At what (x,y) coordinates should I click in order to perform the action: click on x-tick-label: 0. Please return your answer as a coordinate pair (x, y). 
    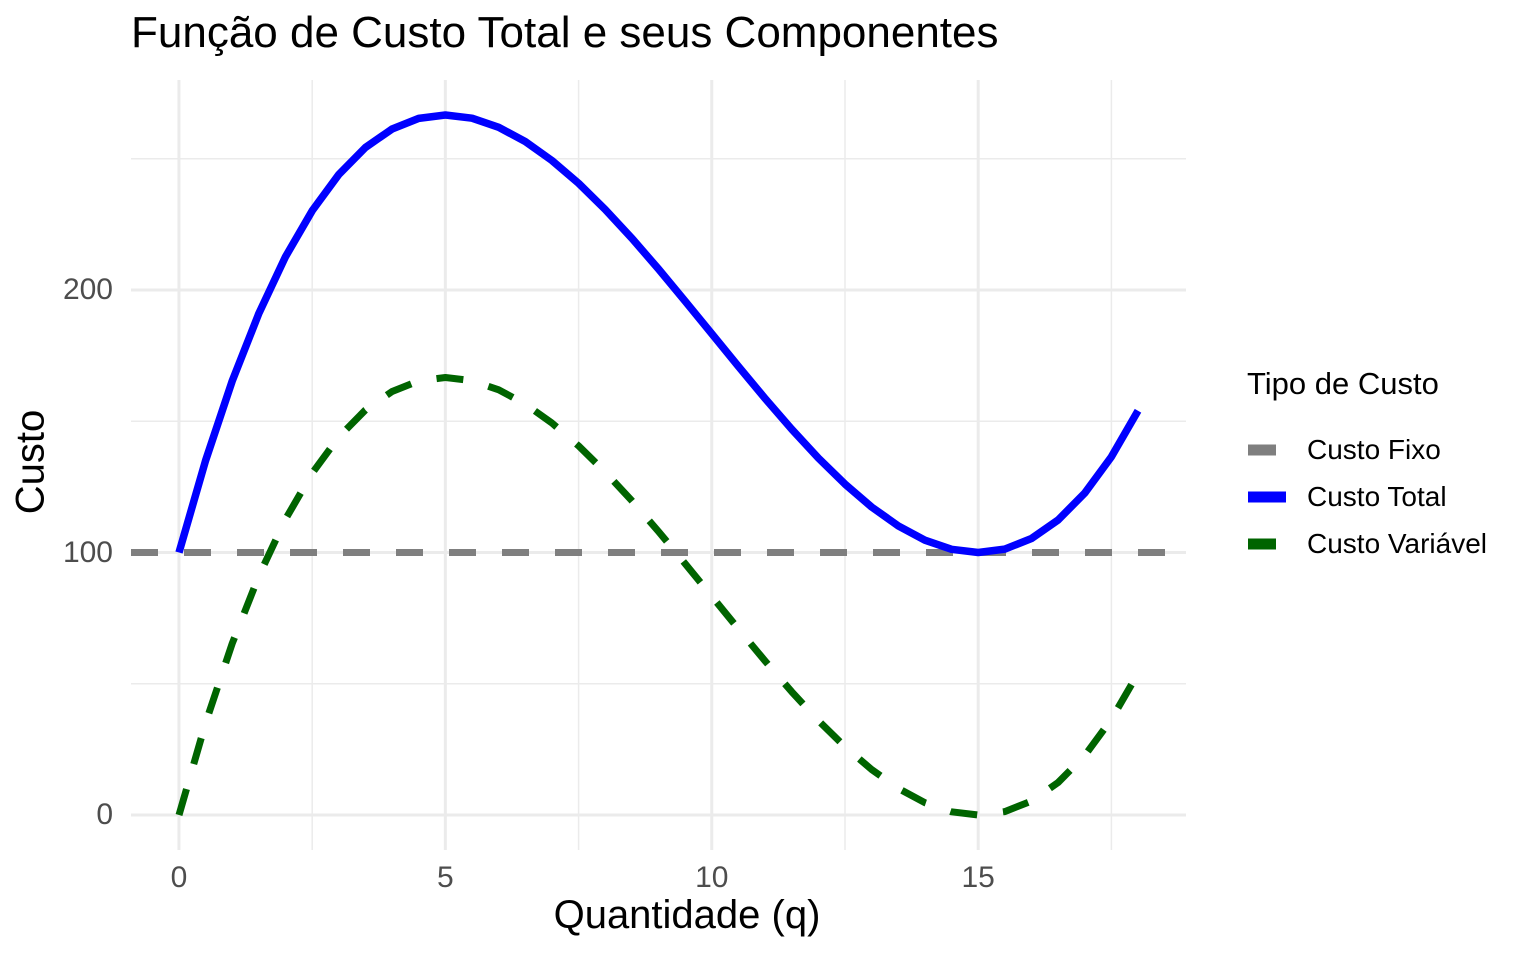
    Looking at the image, I should click on (179, 877).